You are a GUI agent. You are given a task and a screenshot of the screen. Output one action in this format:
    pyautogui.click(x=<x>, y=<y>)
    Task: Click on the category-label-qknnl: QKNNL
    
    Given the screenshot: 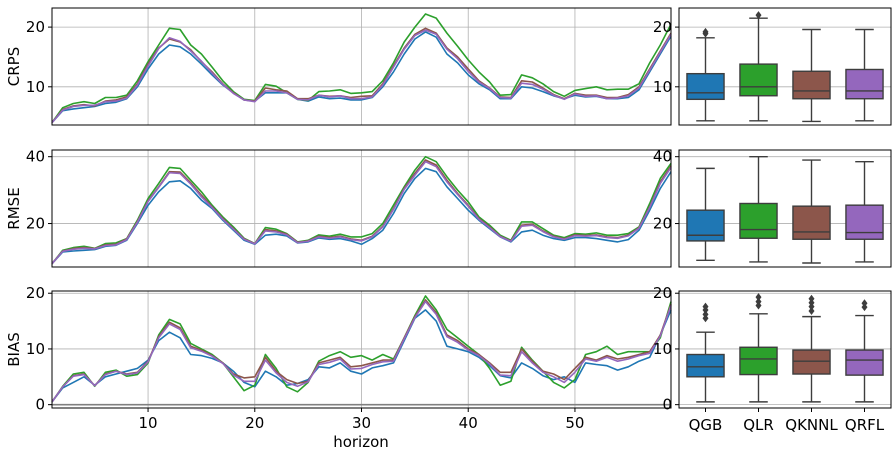 What is the action you would take?
    pyautogui.click(x=811, y=425)
    